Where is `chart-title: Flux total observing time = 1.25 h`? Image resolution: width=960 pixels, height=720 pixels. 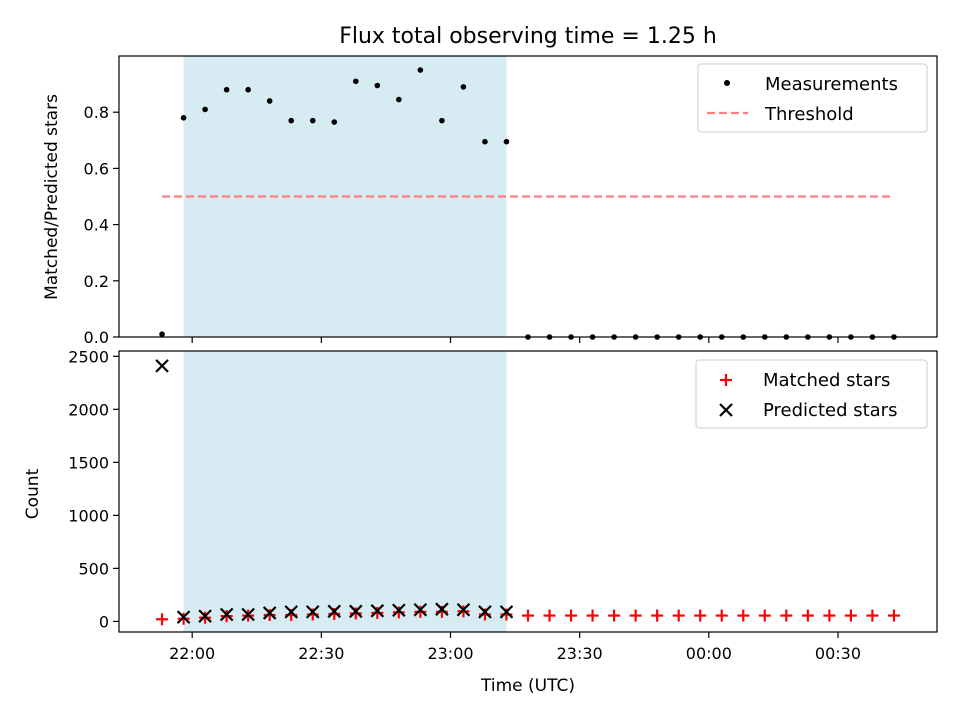 chart-title: Flux total observing time = 1.25 h is located at coordinates (528, 36).